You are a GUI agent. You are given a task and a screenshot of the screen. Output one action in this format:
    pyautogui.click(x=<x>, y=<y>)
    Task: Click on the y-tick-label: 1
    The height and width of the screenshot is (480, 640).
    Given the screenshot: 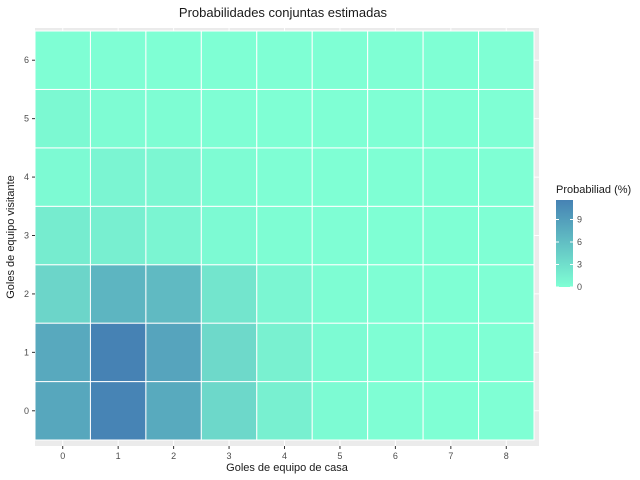 What is the action you would take?
    pyautogui.click(x=26, y=352)
    